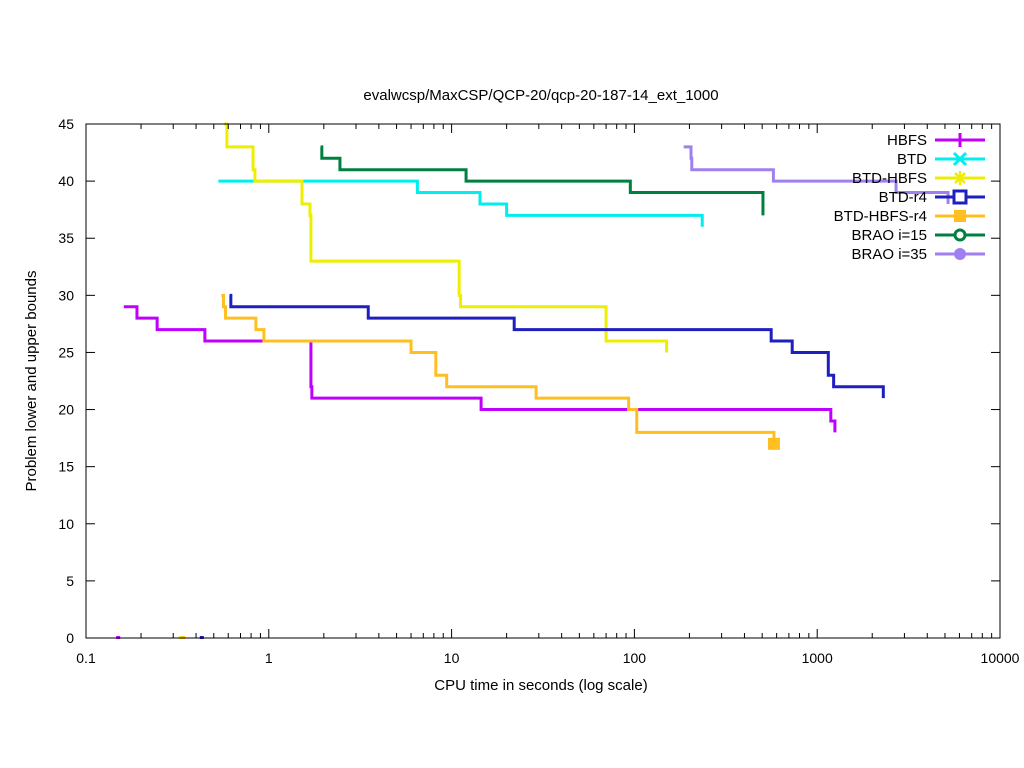  I want to click on series-line-btd-hbfs-r4, so click(498, 368).